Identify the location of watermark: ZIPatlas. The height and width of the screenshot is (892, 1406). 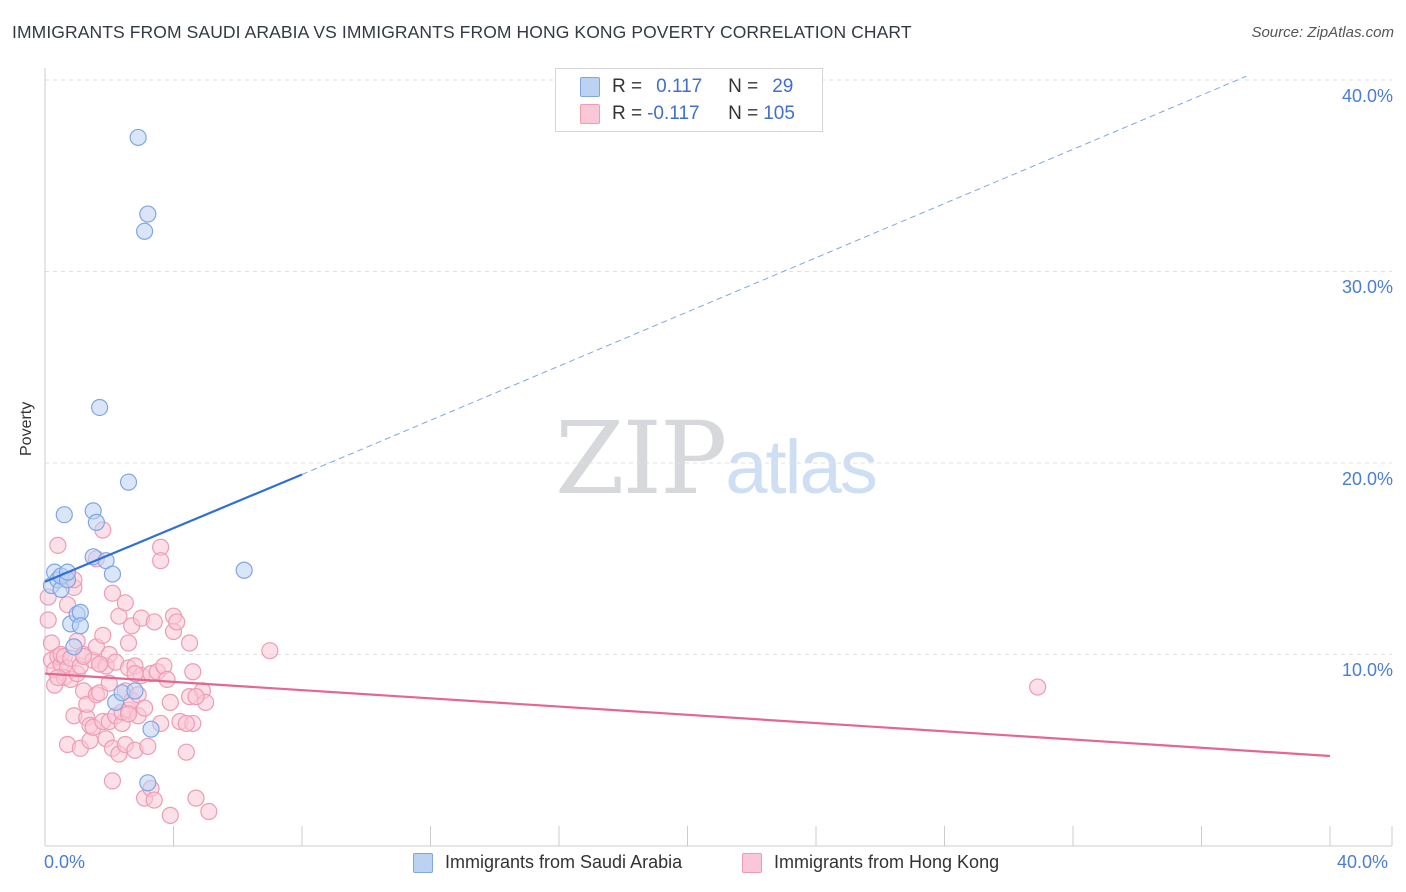
(716, 458).